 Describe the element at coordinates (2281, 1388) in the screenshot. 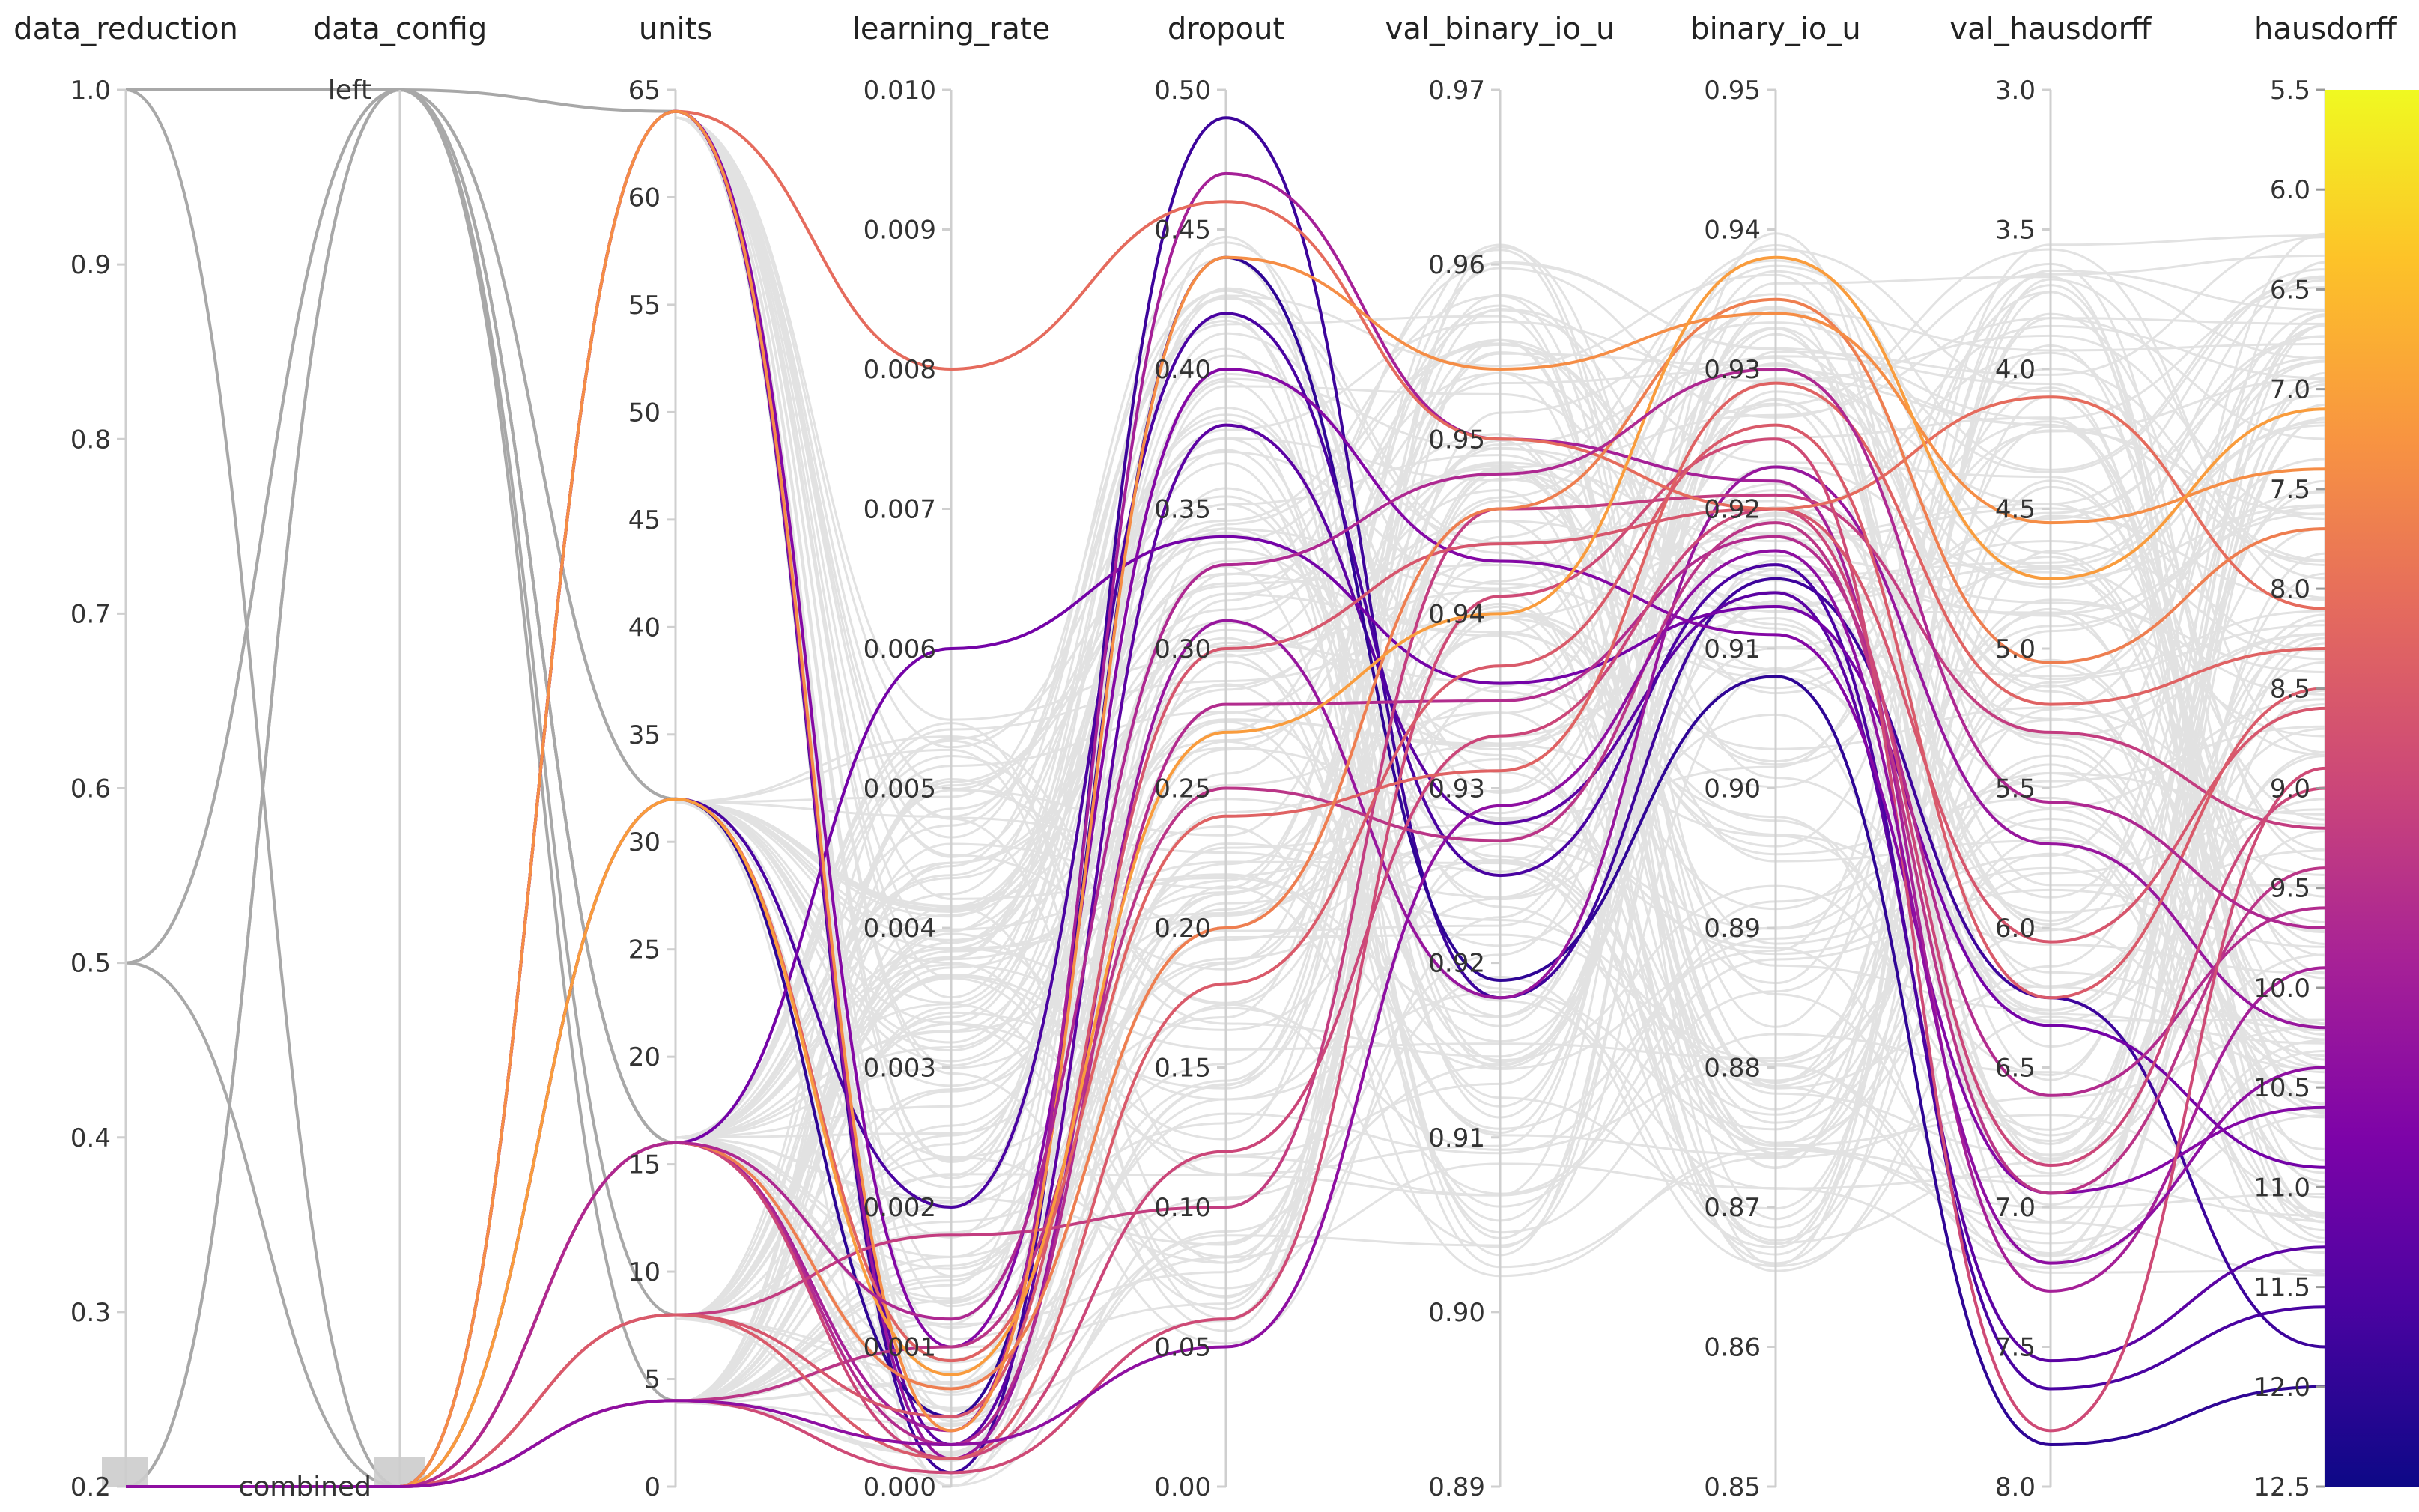

I see `colorbar-tick-label: 12.0` at that location.